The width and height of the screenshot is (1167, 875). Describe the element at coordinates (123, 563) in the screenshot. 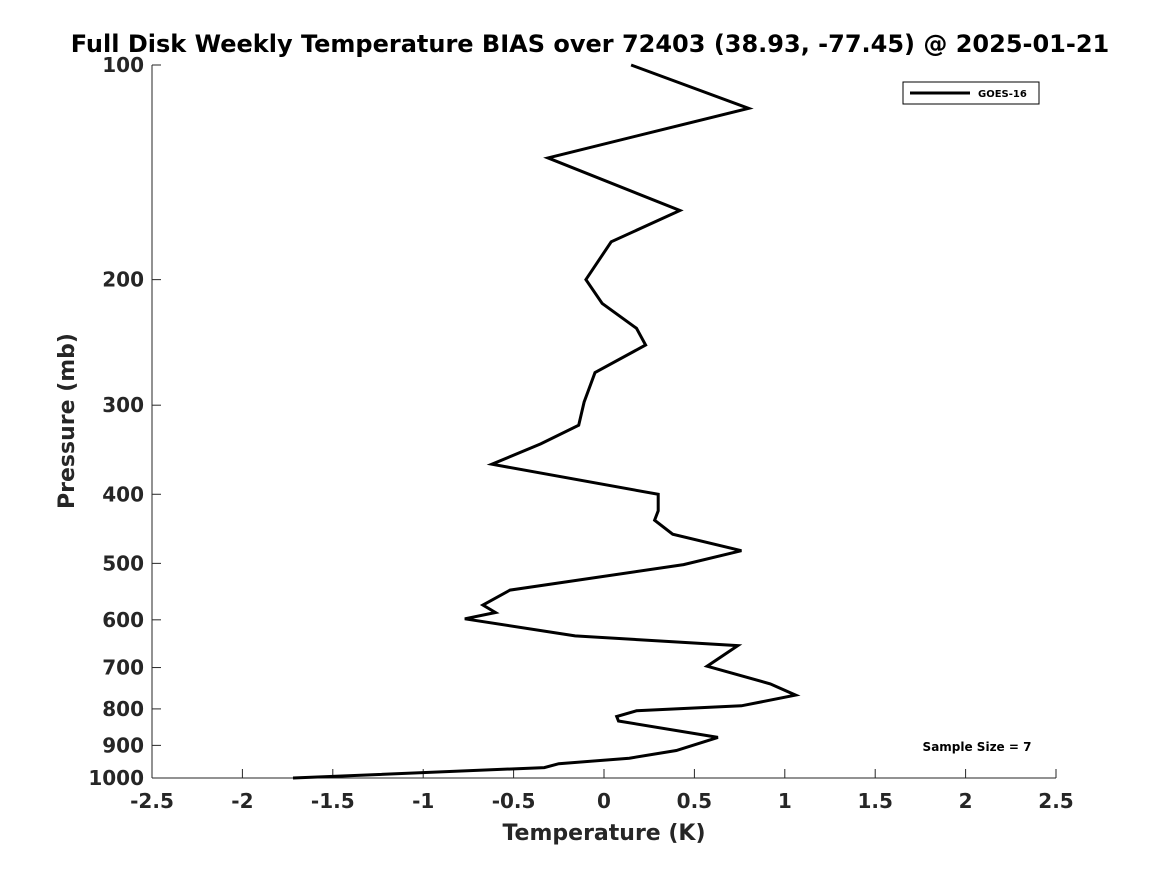

I see `y-tick-label: 500` at that location.